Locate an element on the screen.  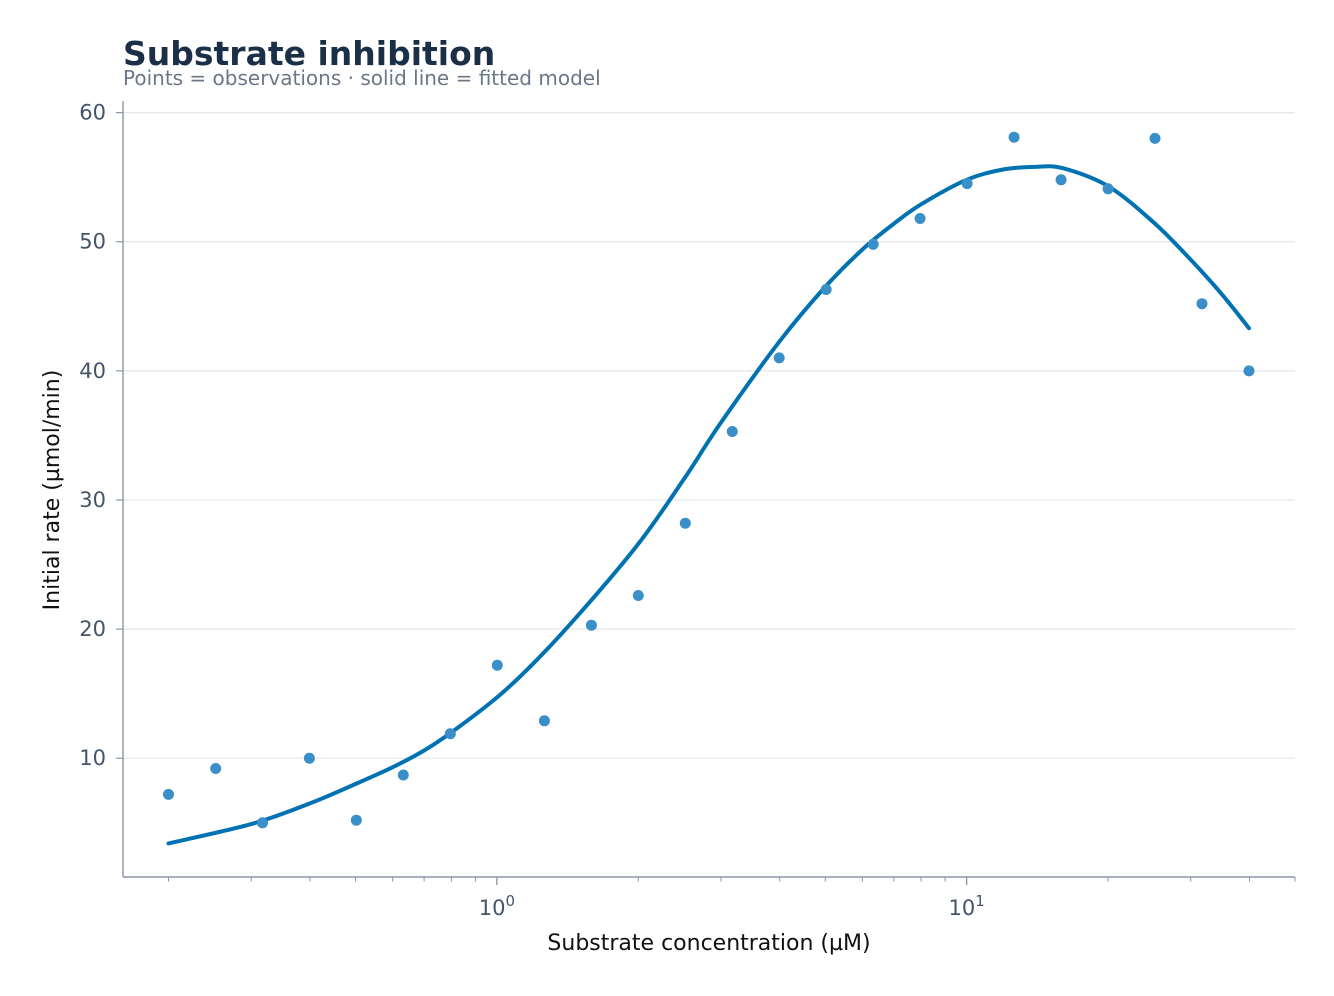
y-tick-label: 20 is located at coordinates (92, 629).